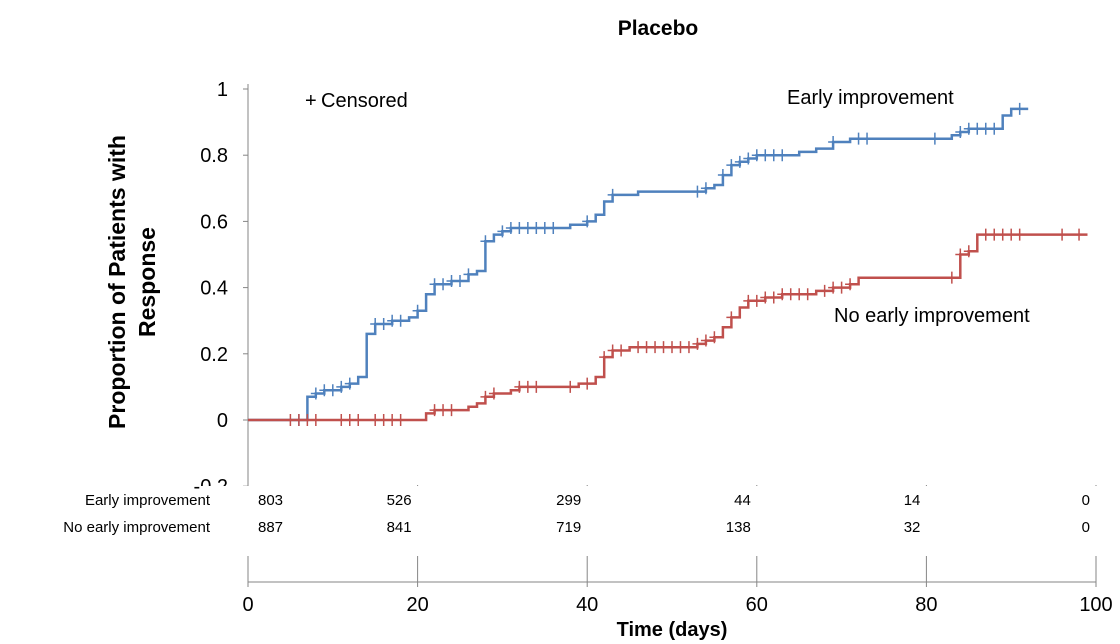 This screenshot has width=1120, height=644. What do you see at coordinates (742, 500) in the screenshot?
I see `at-risk-value: 44` at bounding box center [742, 500].